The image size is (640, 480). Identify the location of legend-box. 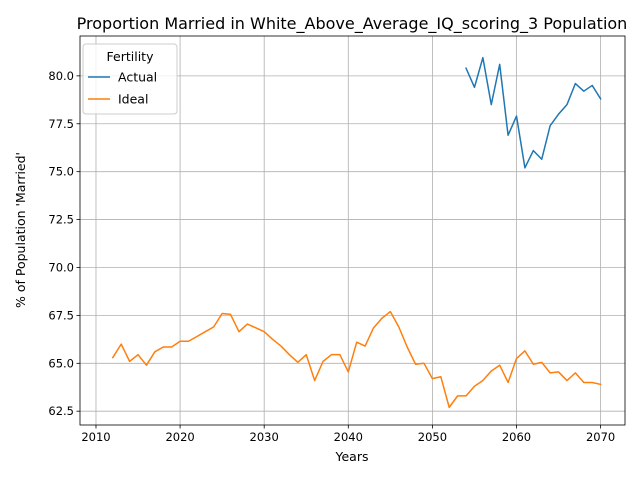
(130, 79).